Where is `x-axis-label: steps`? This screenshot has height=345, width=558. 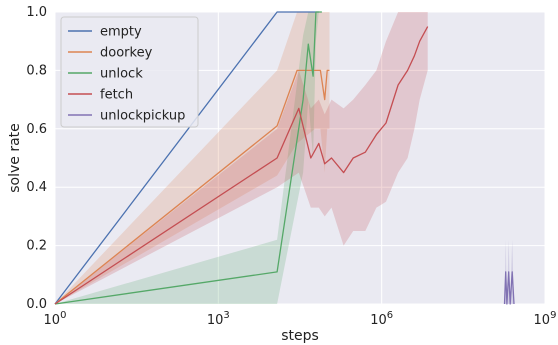 x-axis-label: steps is located at coordinates (300, 336).